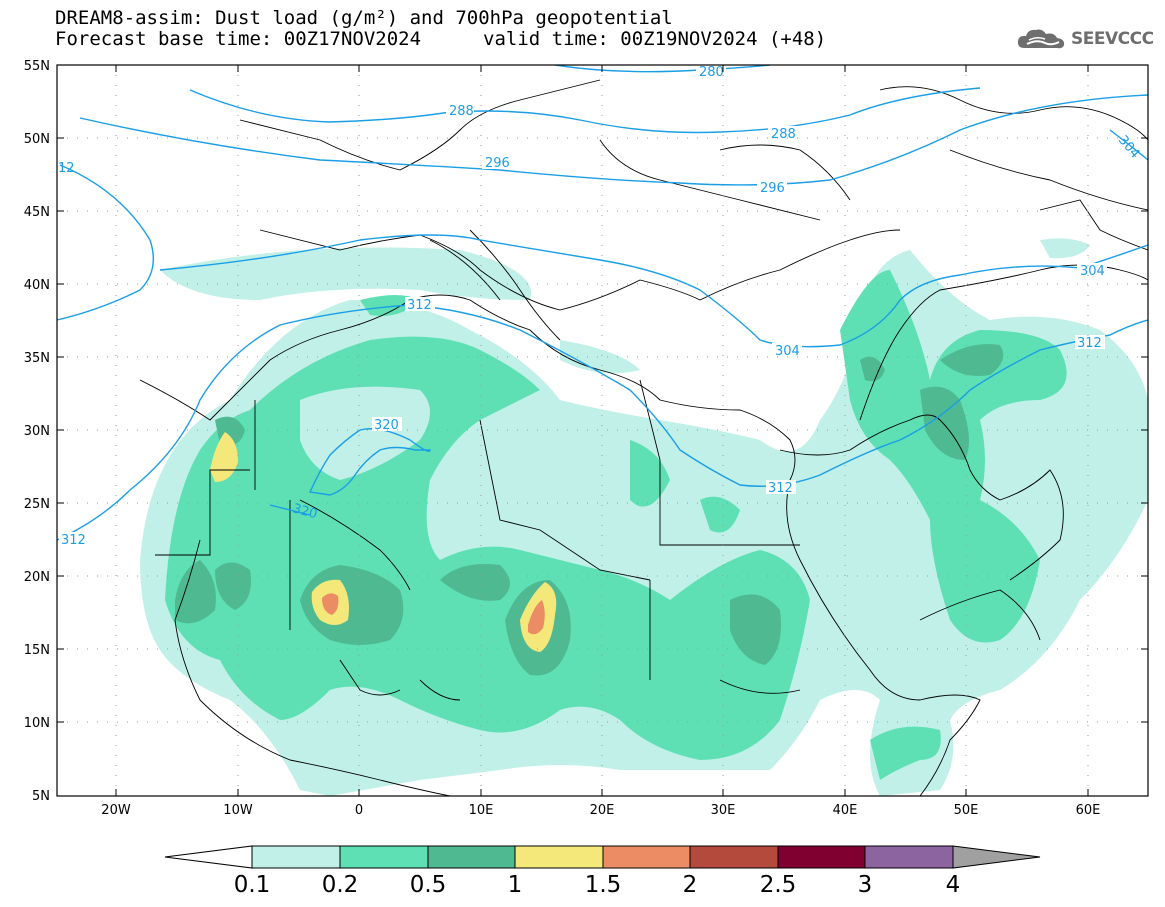 Image resolution: width=1165 pixels, height=907 pixels. What do you see at coordinates (37, 212) in the screenshot?
I see `lat-label: 45N` at bounding box center [37, 212].